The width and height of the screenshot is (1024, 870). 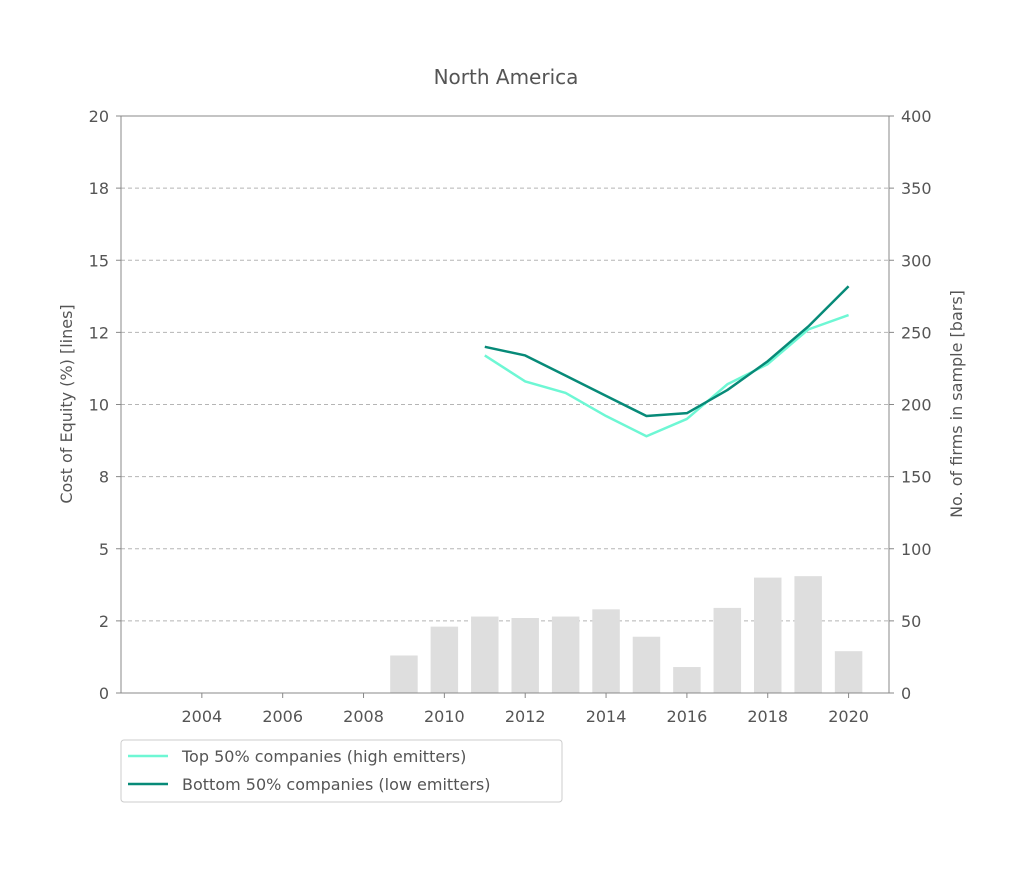 What do you see at coordinates (525, 716) in the screenshot?
I see `x-tick-label: 2012` at bounding box center [525, 716].